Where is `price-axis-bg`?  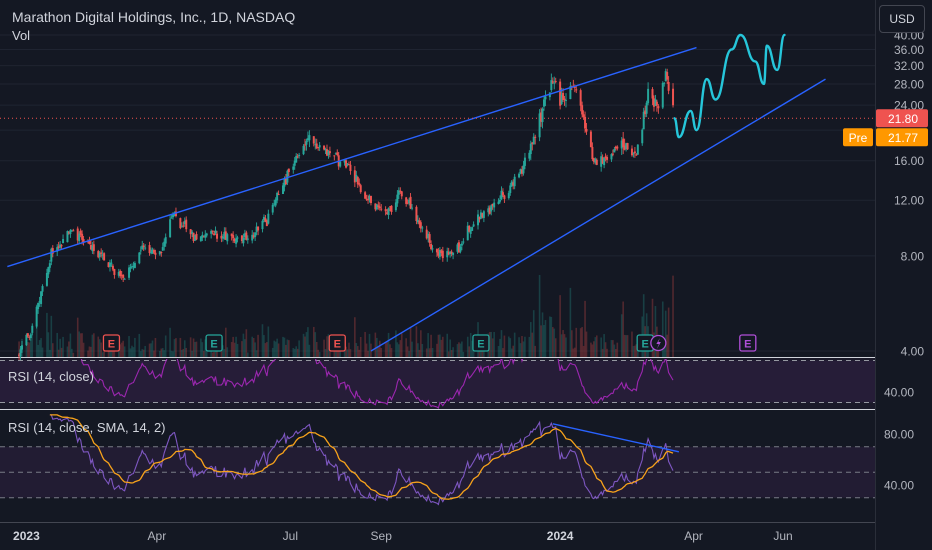
price-axis-bg is located at coordinates (904, 275).